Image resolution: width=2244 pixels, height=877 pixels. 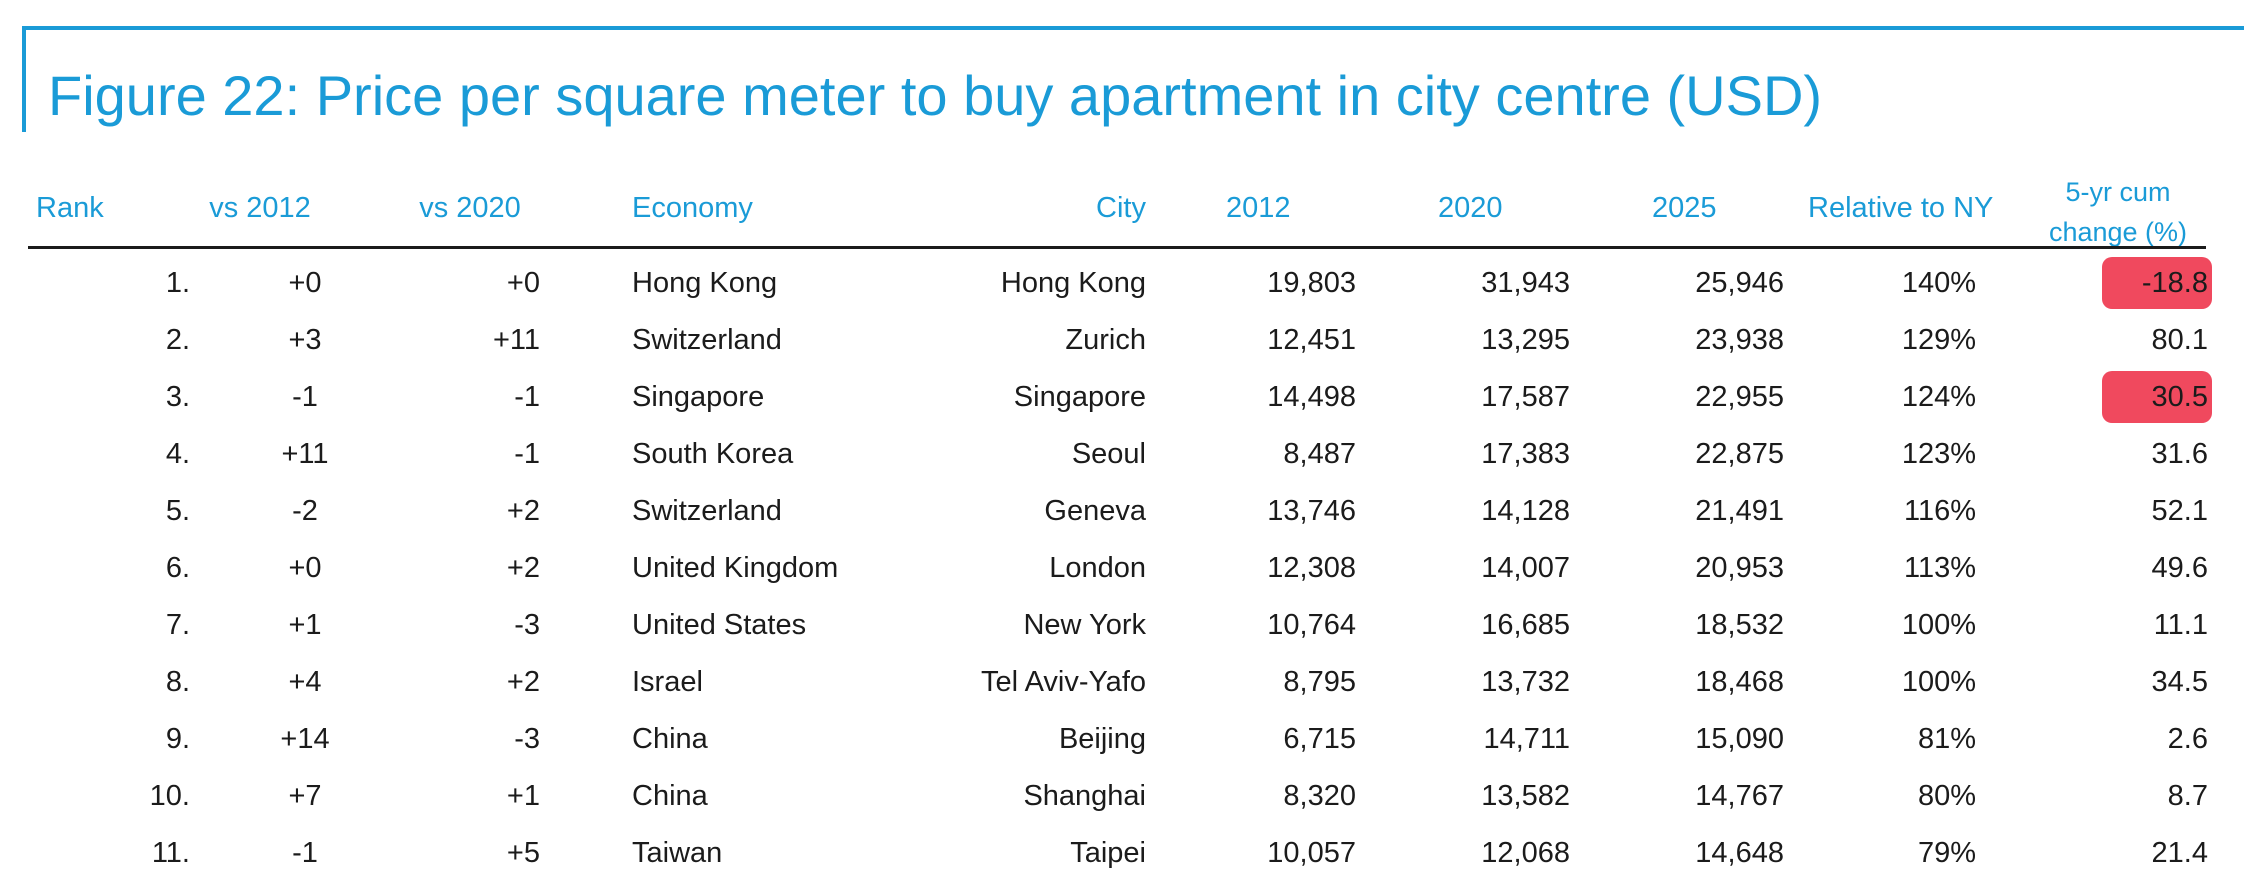 I want to click on cell-2012: 13,746, so click(x=1311, y=511).